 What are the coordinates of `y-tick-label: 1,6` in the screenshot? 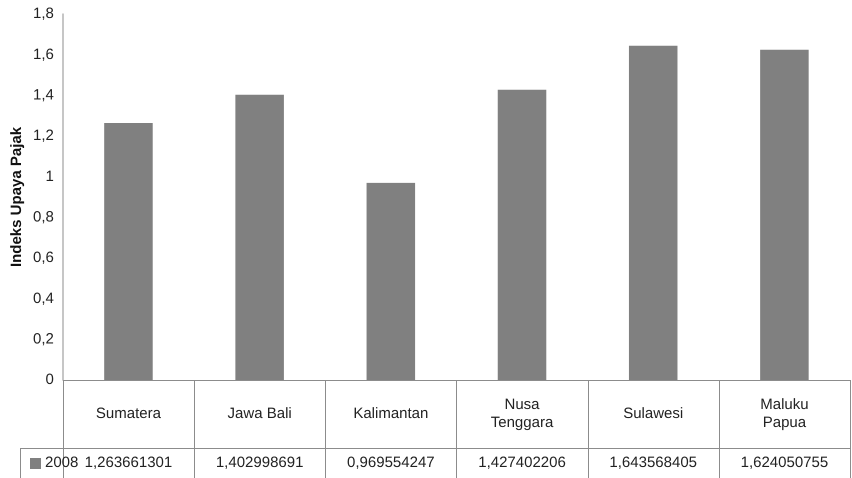 It's located at (43, 54).